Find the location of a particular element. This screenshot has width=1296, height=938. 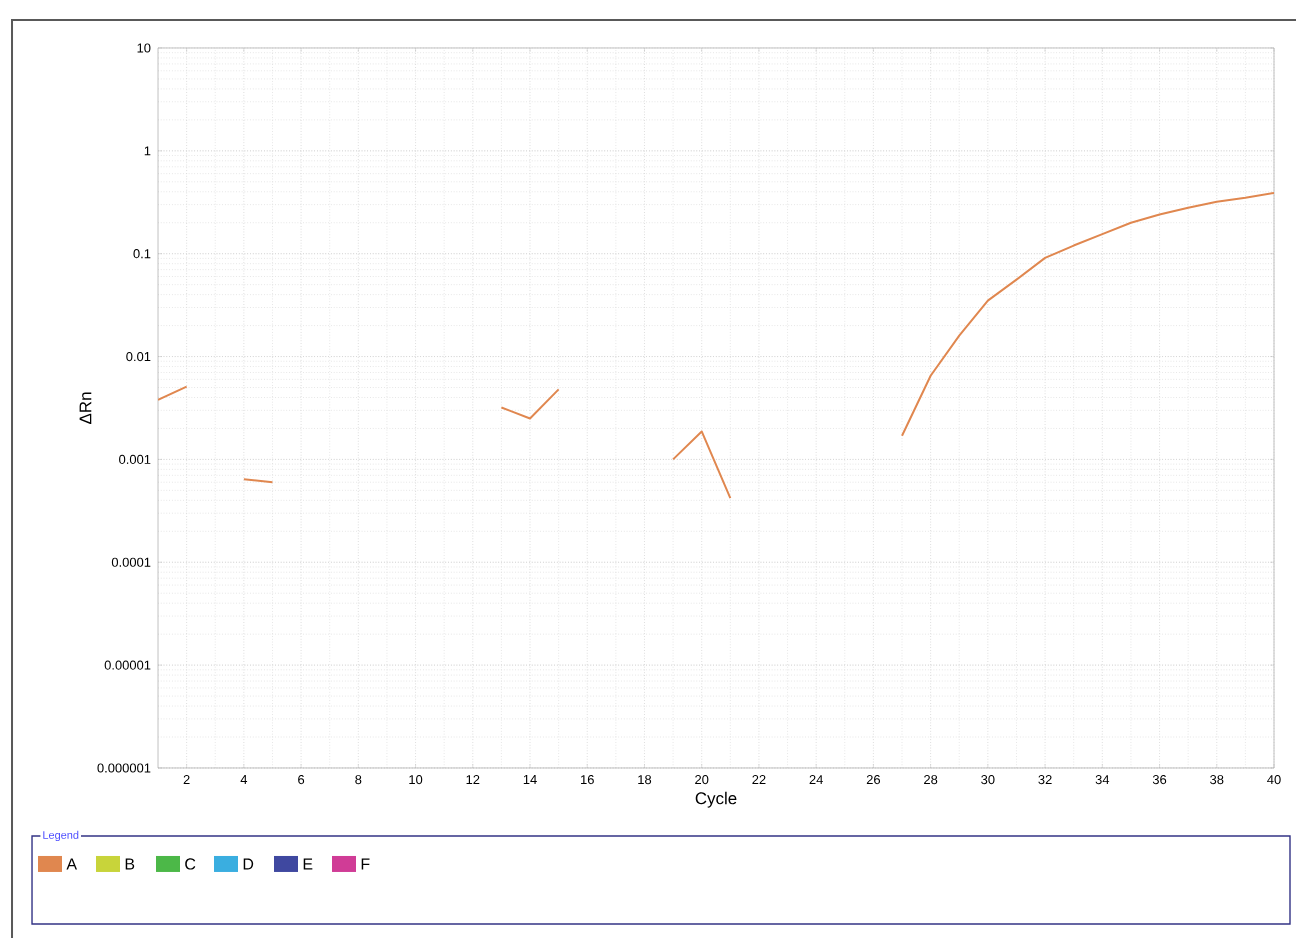

y-axis-title: ΔRn is located at coordinates (85, 408).